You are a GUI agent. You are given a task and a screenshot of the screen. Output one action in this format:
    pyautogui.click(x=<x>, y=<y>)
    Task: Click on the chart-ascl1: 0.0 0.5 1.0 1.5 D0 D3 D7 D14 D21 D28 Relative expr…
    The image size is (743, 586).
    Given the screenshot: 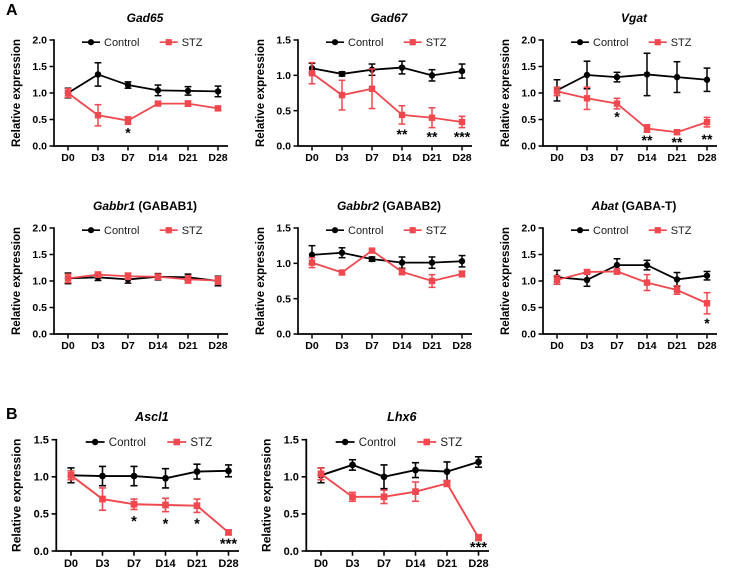 What is the action you would take?
    pyautogui.click(x=133, y=492)
    